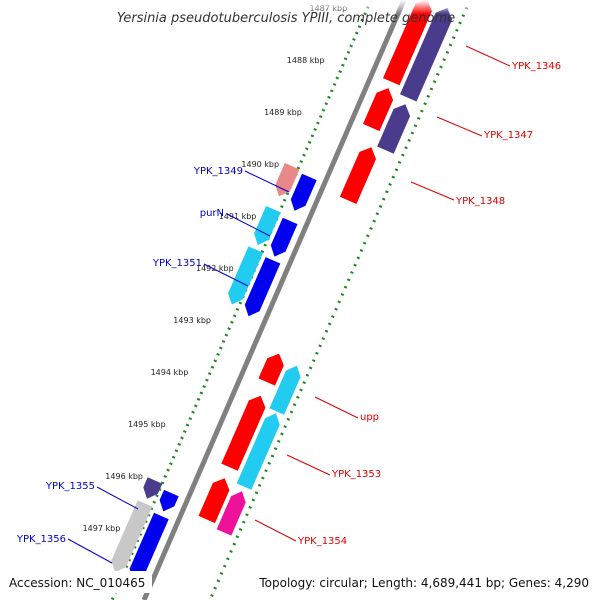 The image size is (600, 600). I want to click on gene-label-ypk1346: YPK_1346, so click(536, 66).